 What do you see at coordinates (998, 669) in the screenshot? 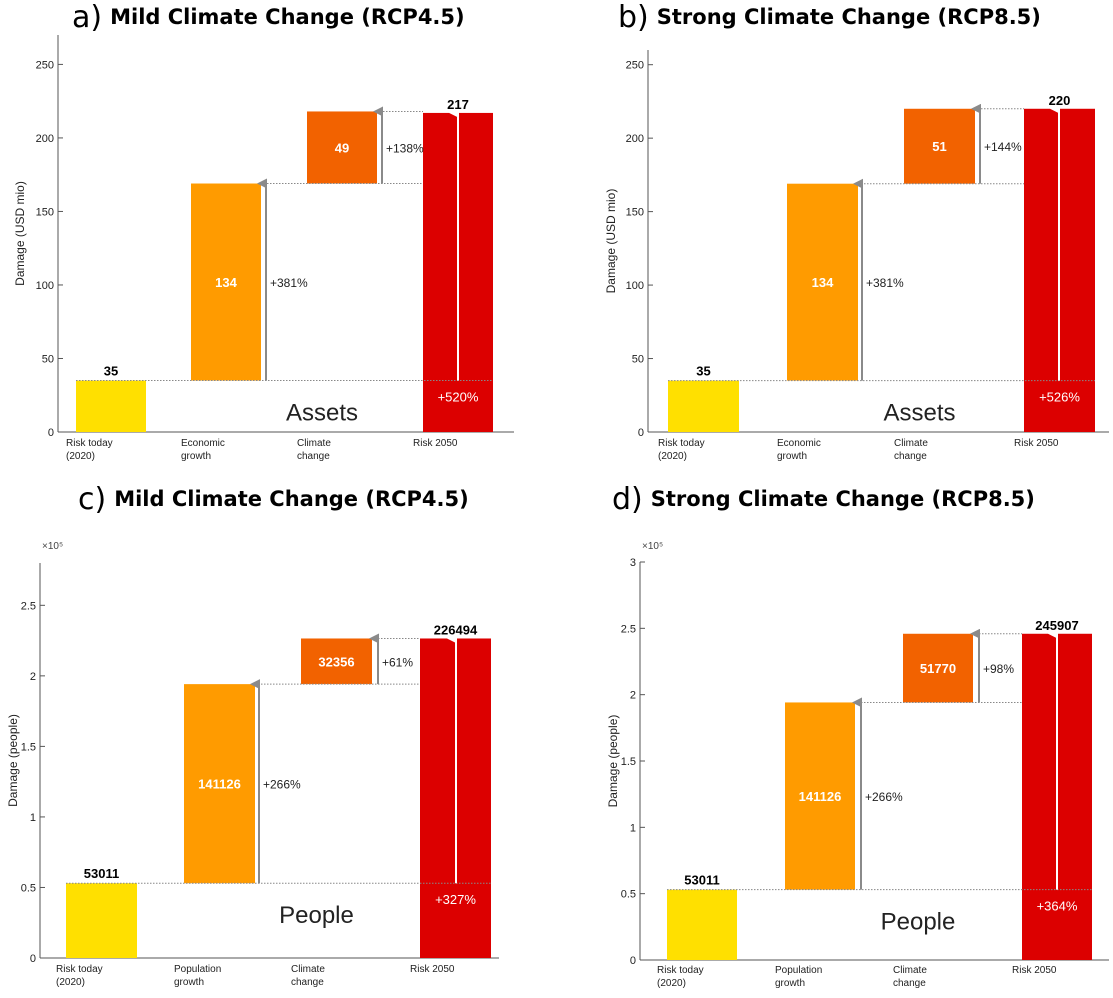
I see `climate-percent-label: +98%` at bounding box center [998, 669].